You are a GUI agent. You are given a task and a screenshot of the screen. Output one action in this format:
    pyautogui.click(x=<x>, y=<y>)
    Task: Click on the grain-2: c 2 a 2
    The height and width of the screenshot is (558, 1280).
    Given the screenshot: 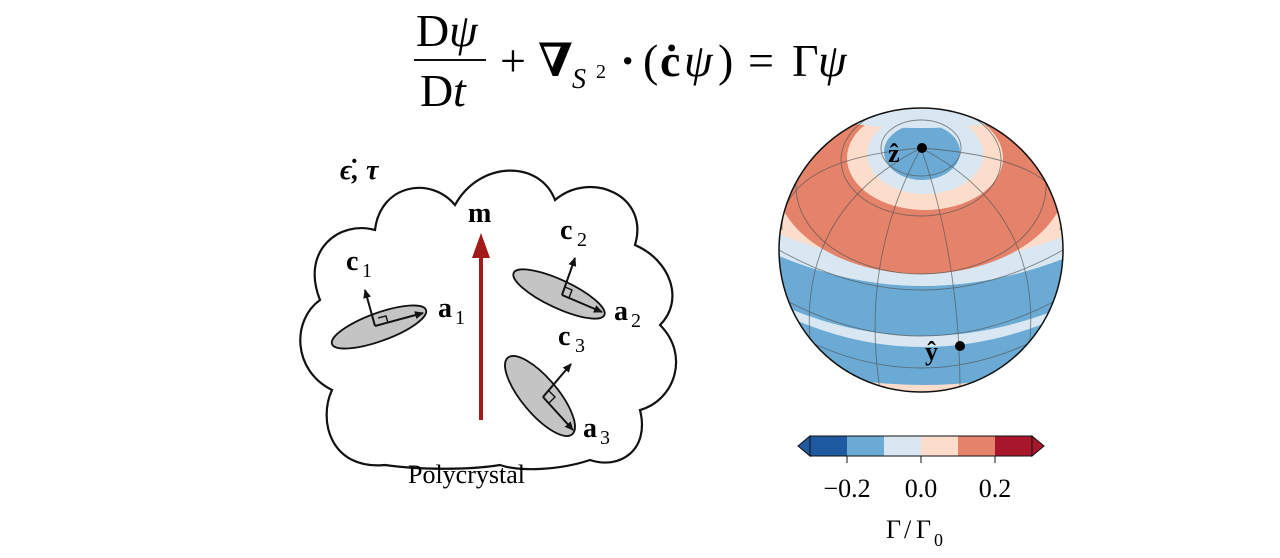 What is the action you would take?
    pyautogui.click(x=576, y=273)
    